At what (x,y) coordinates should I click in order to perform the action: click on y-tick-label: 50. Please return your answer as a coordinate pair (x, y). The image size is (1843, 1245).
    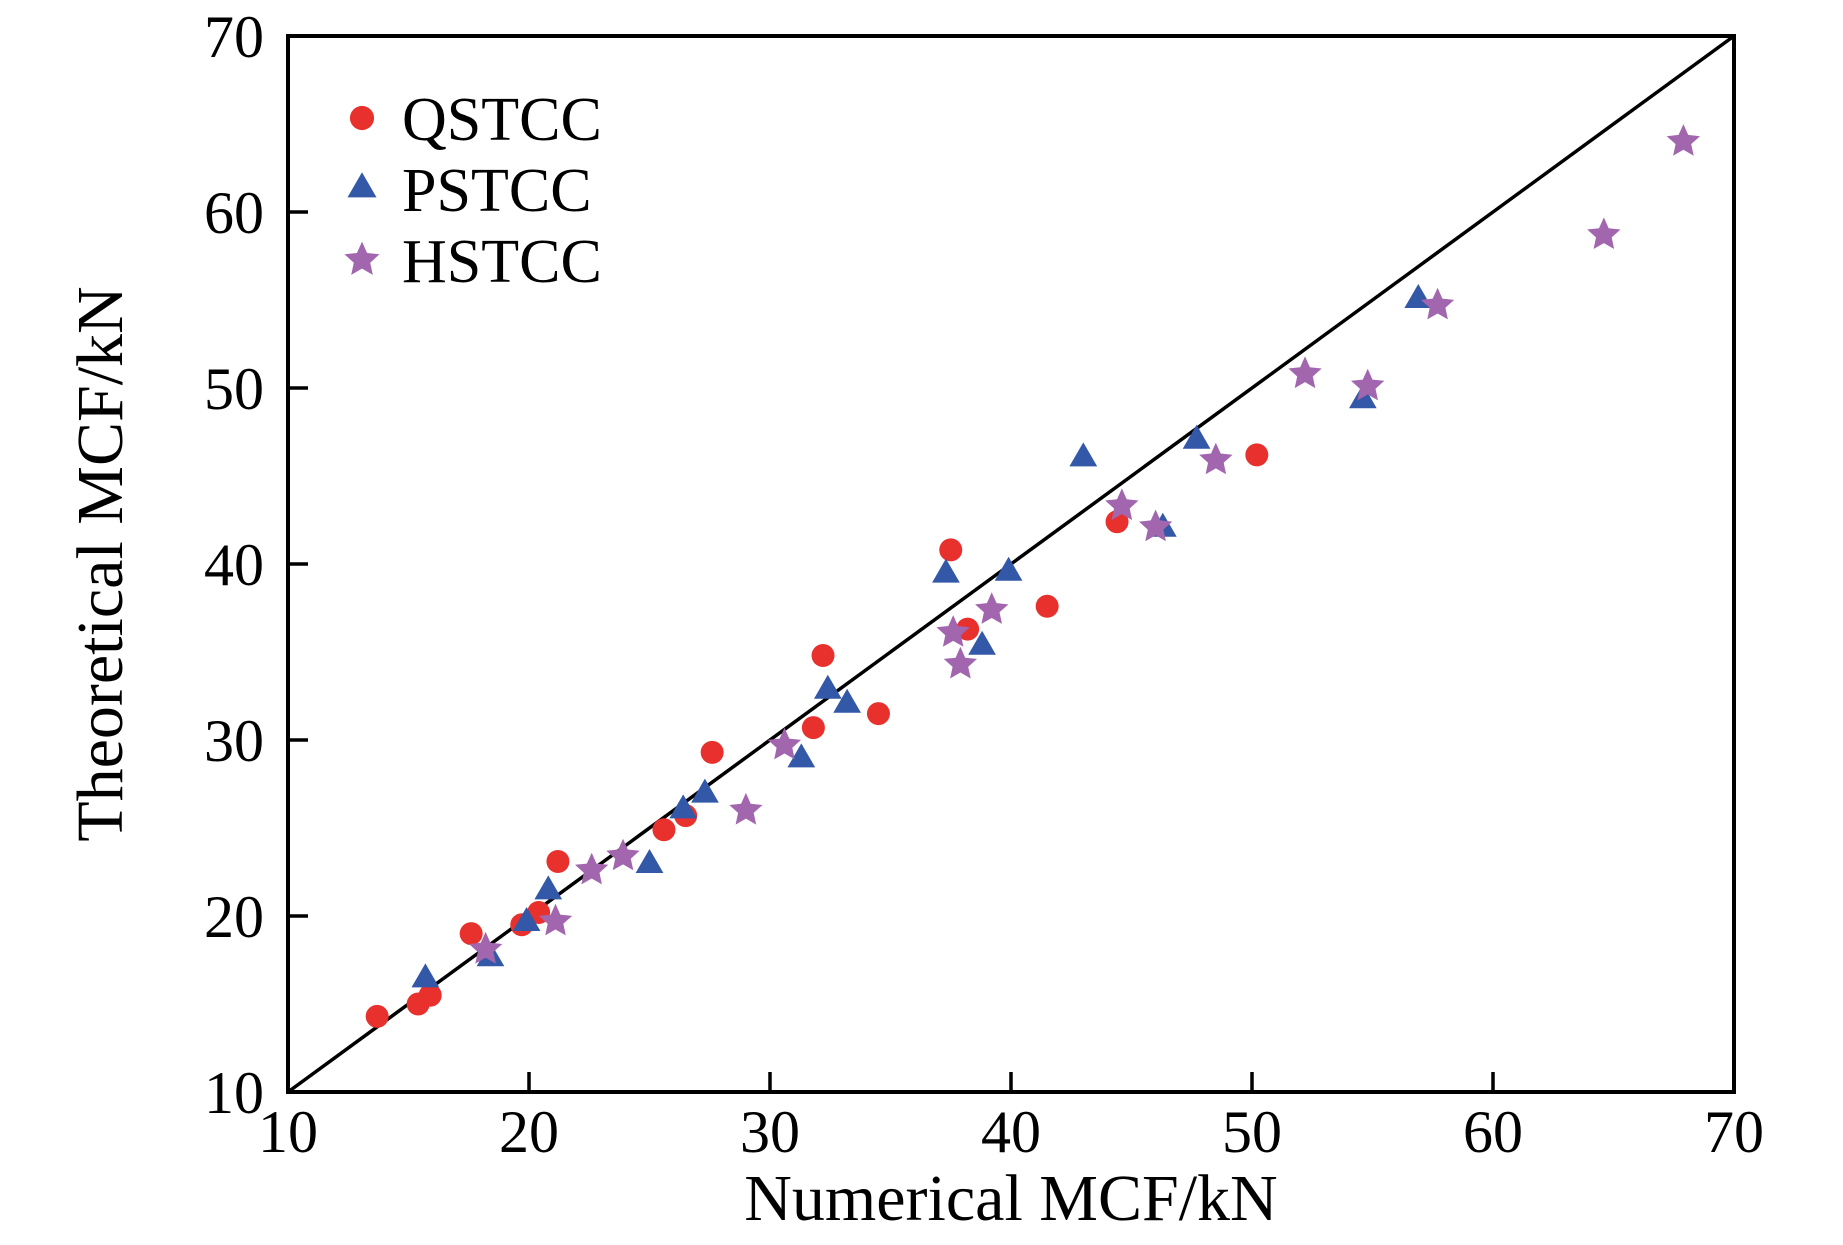
    Looking at the image, I should click on (234, 389).